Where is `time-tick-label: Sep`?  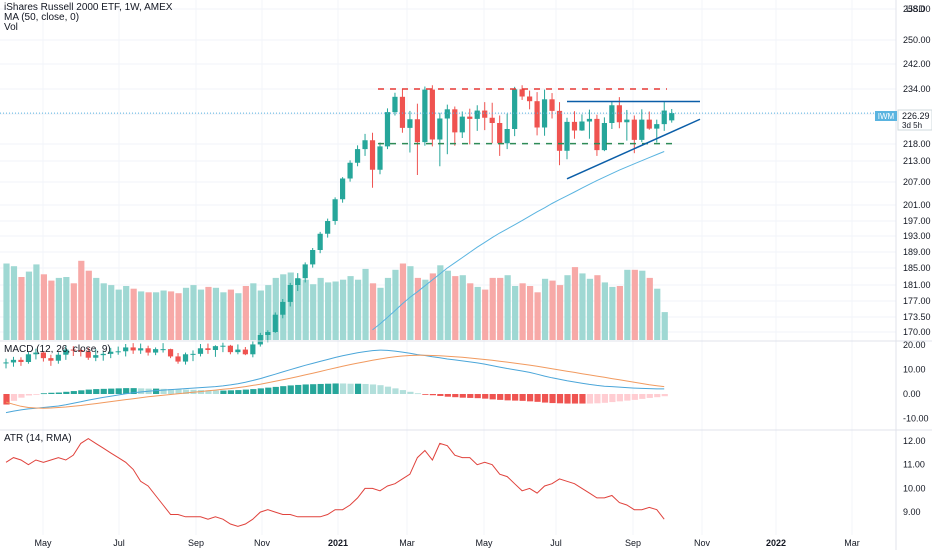 time-tick-label: Sep is located at coordinates (196, 543).